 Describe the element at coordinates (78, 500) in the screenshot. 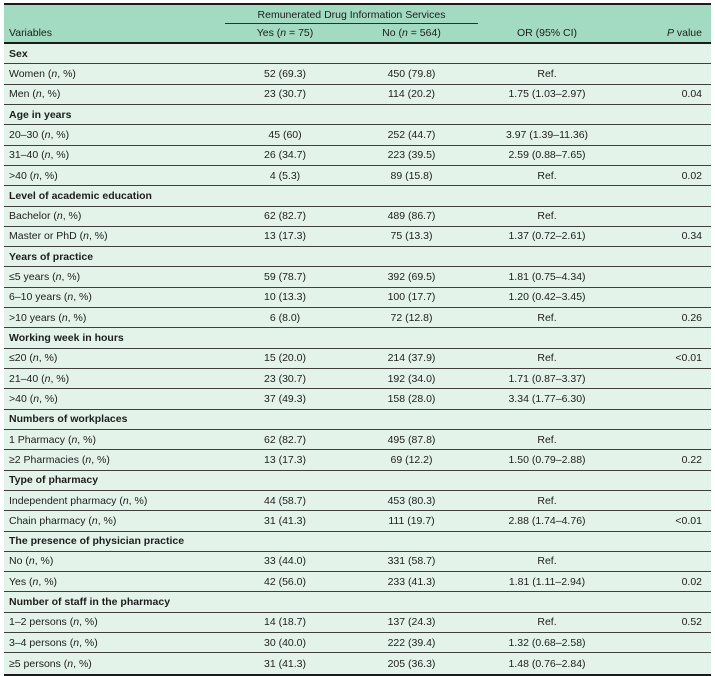

I see `cell-variable: Independent pharmacy (n, %)` at that location.